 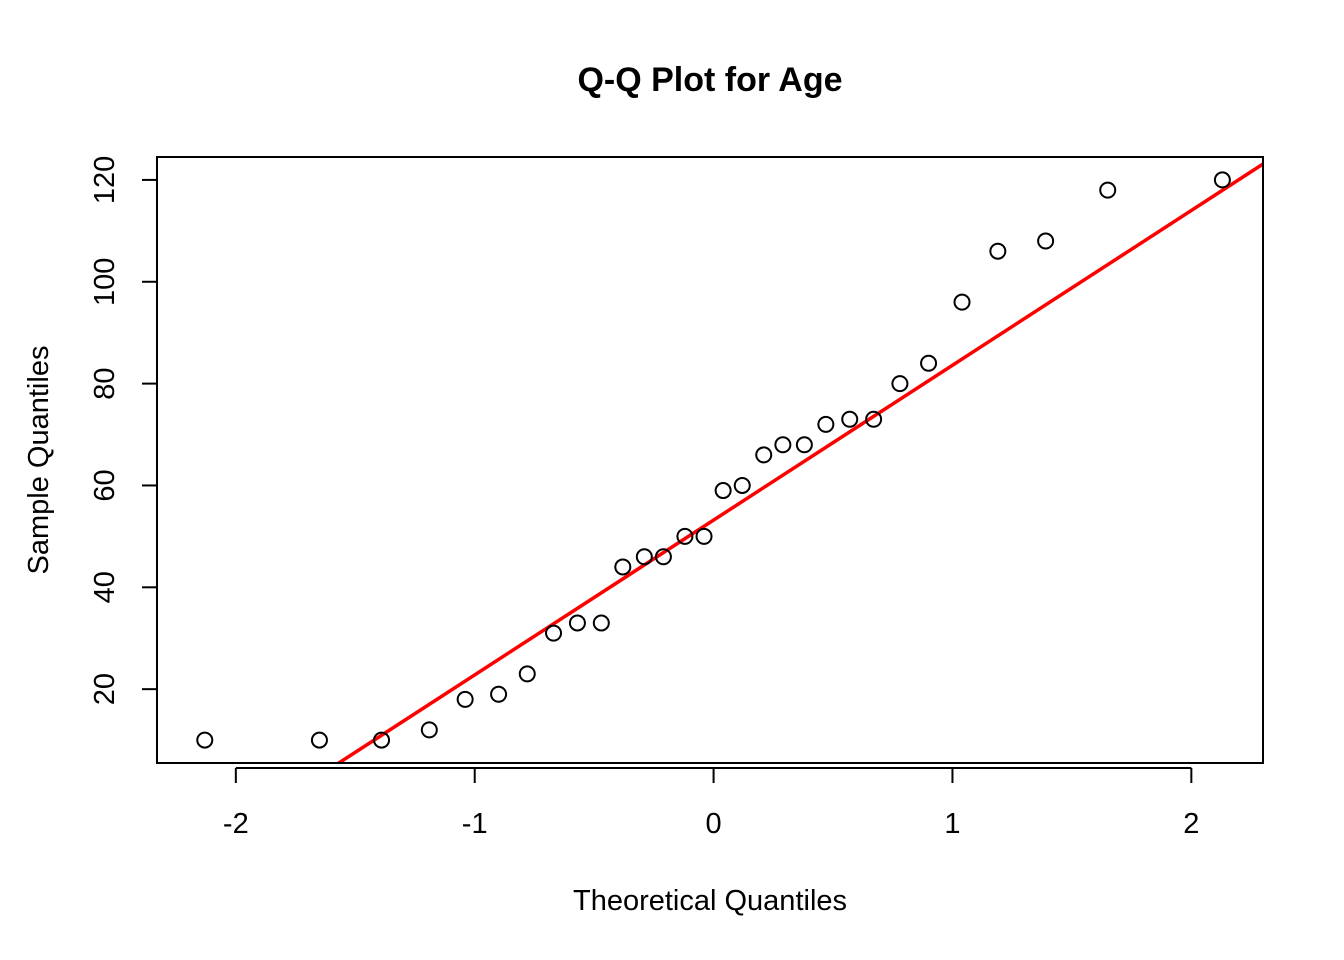 What do you see at coordinates (105, 689) in the screenshot?
I see `y-tick-label: 20` at bounding box center [105, 689].